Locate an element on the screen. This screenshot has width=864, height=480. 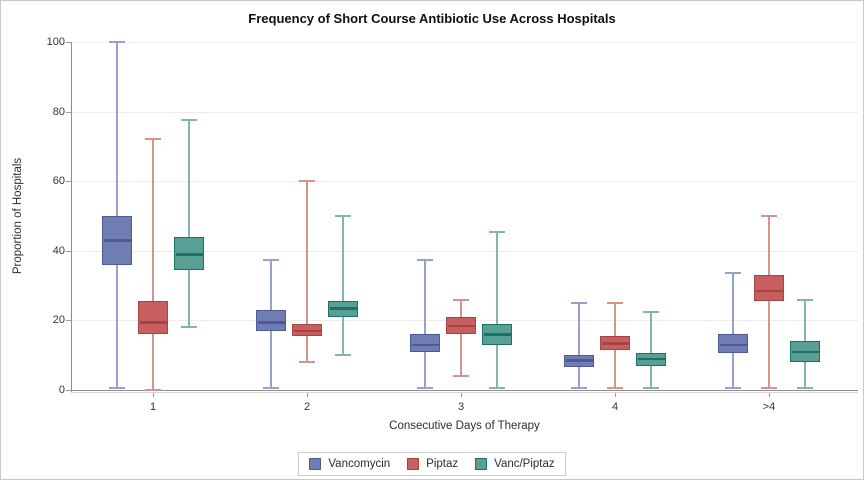
y-tick-label: 0 is located at coordinates (61, 390).